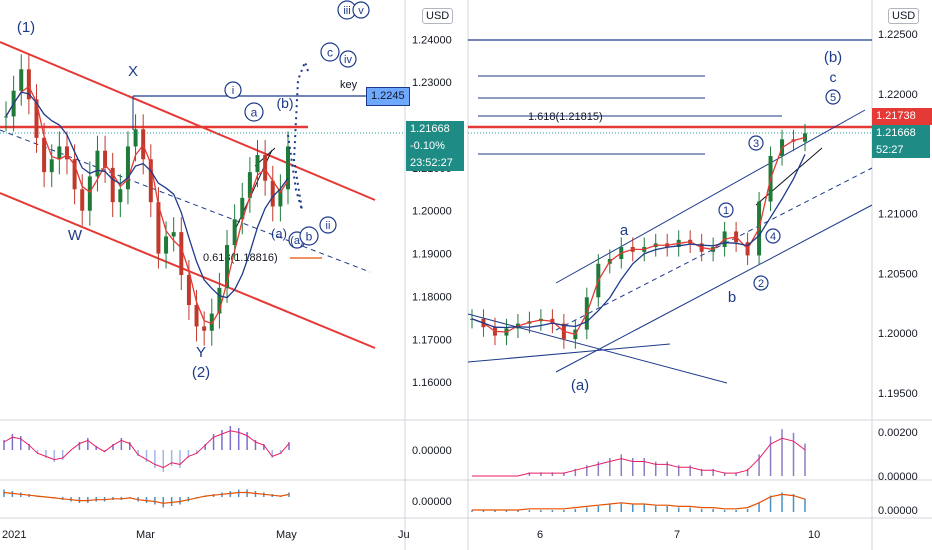 The height and width of the screenshot is (550, 932). I want to click on wave-label-sub-b-ring, so click(309, 236).